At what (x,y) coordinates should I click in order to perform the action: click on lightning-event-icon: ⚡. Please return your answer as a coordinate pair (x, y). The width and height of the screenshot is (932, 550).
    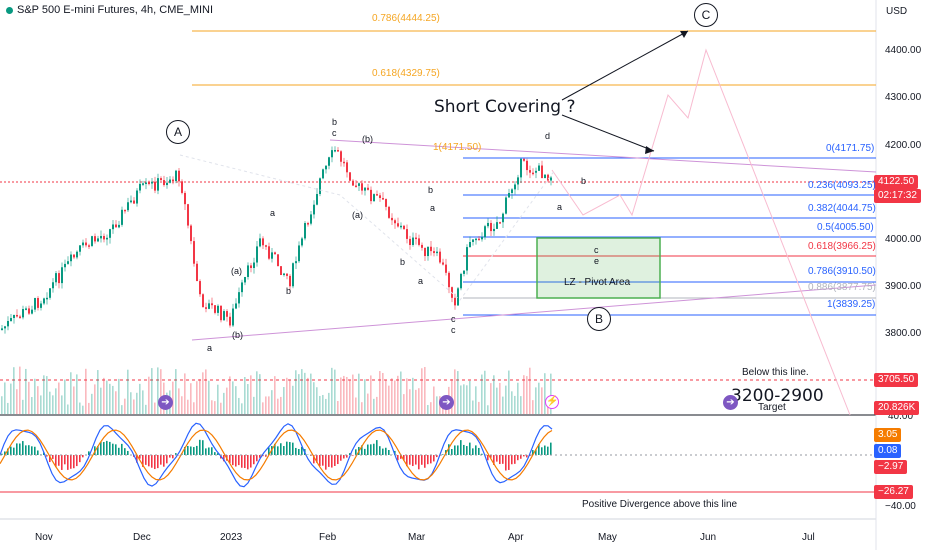
    Looking at the image, I should click on (552, 402).